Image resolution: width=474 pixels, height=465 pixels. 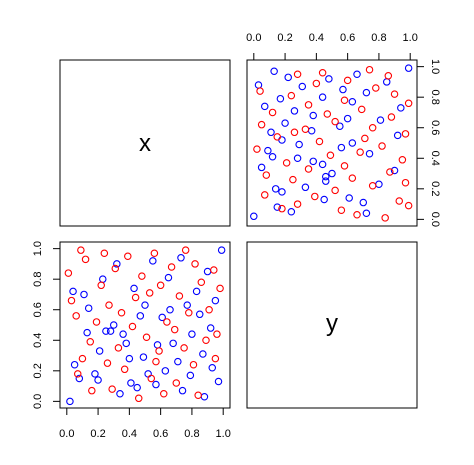 I want to click on top-axis-tick-label: 1.0, so click(x=410, y=38).